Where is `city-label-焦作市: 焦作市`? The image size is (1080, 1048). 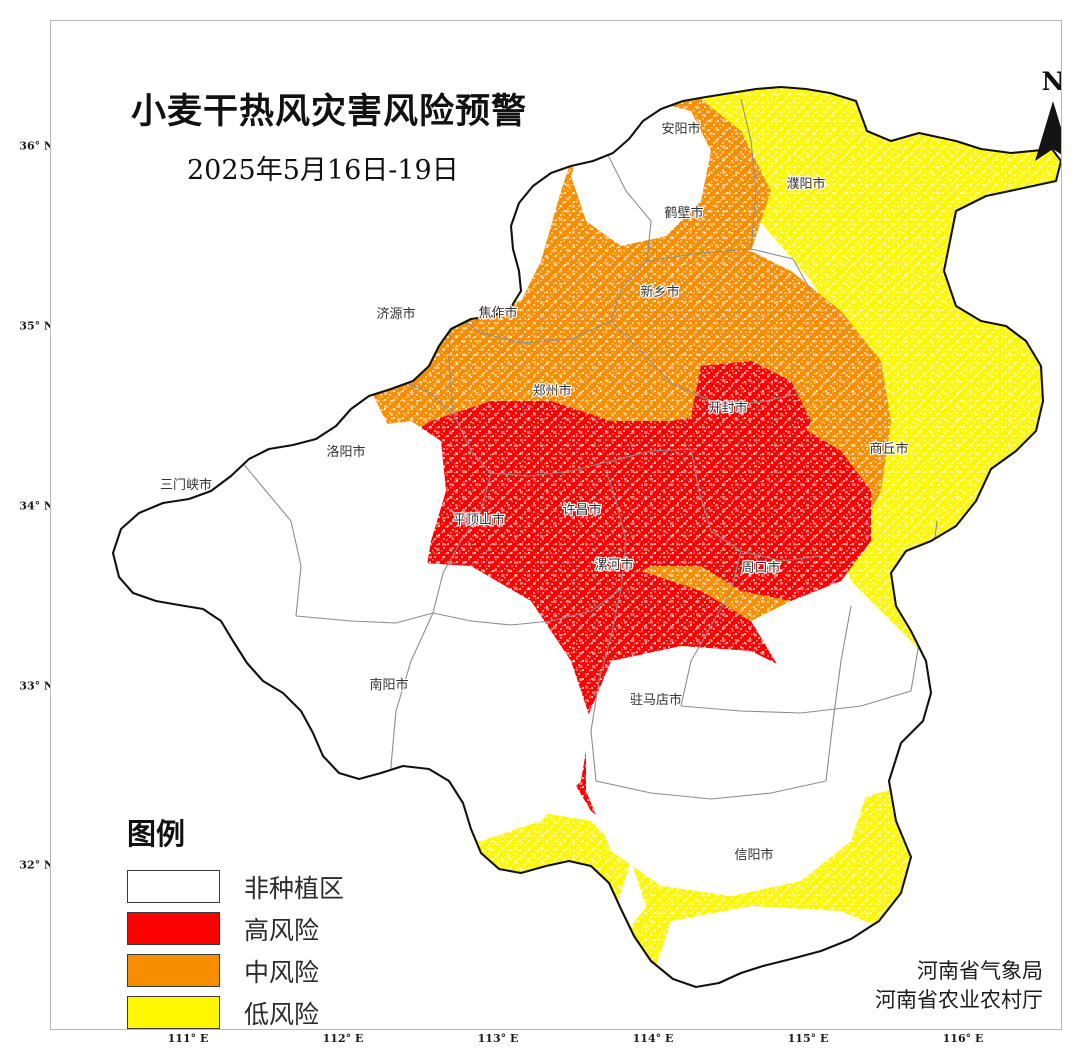 city-label-焦作市: 焦作市 is located at coordinates (497, 313).